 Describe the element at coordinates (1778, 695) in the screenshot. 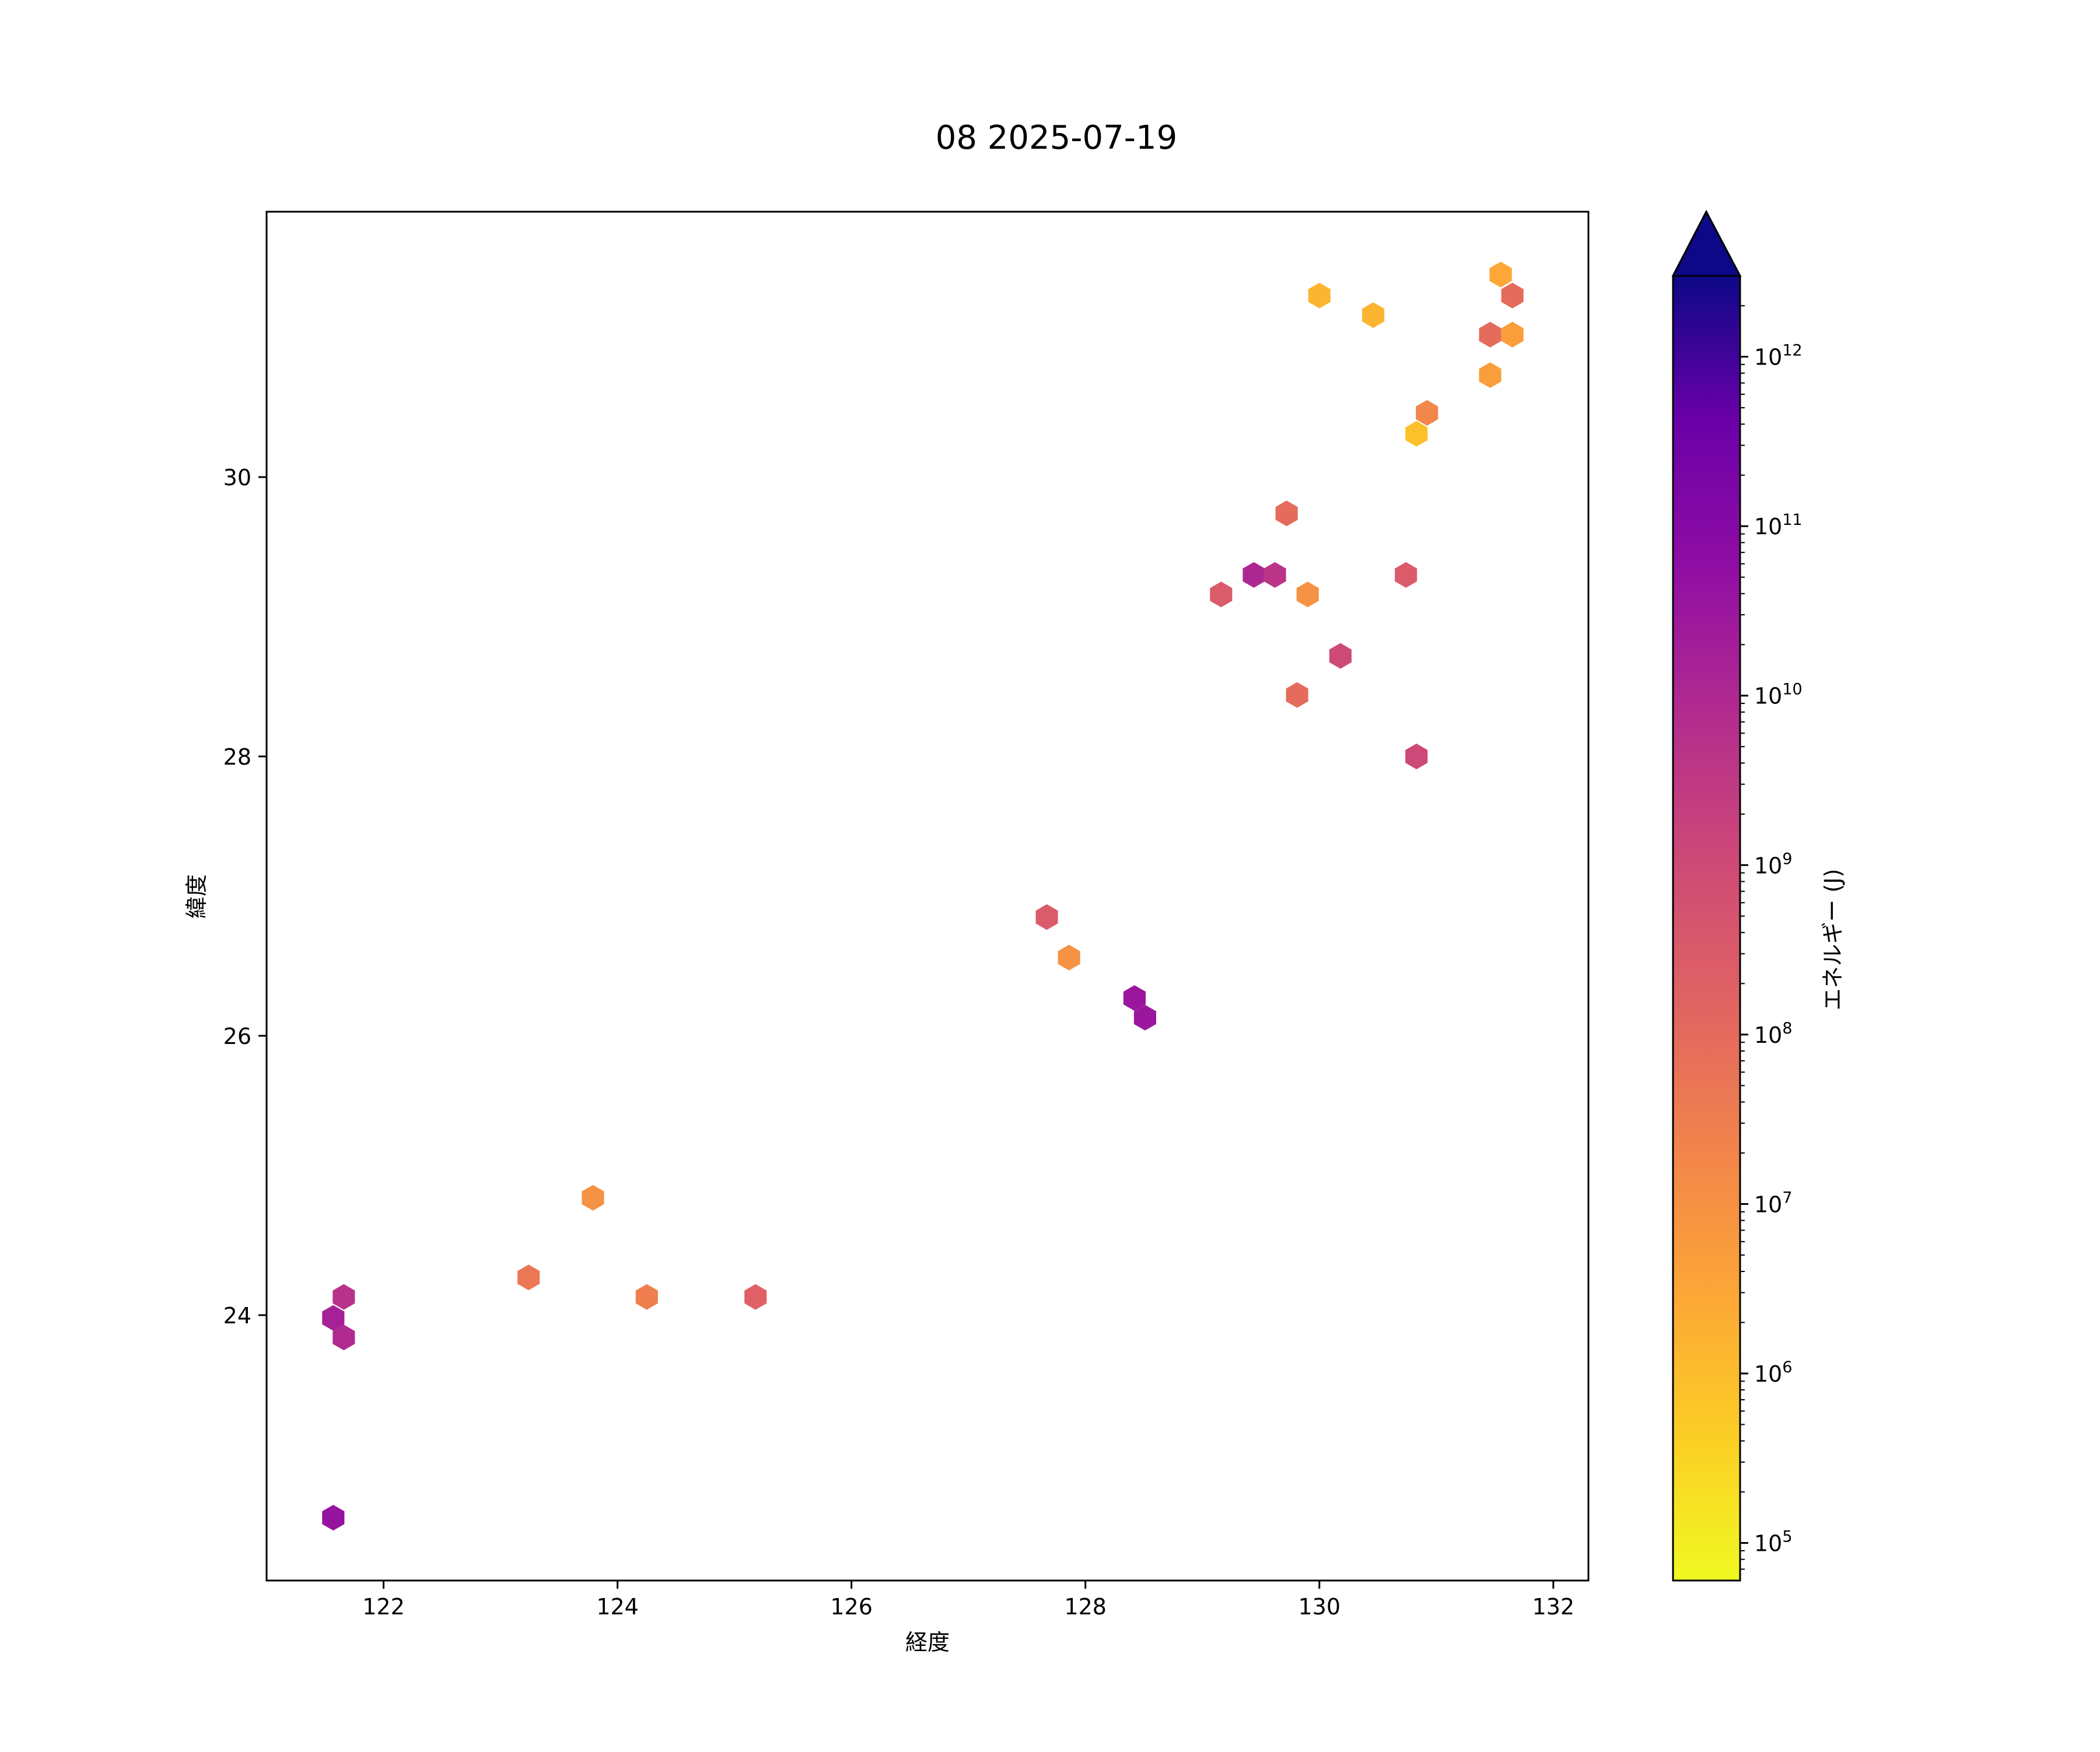

I see `colorbar-tick-label: 10¹⁰` at that location.